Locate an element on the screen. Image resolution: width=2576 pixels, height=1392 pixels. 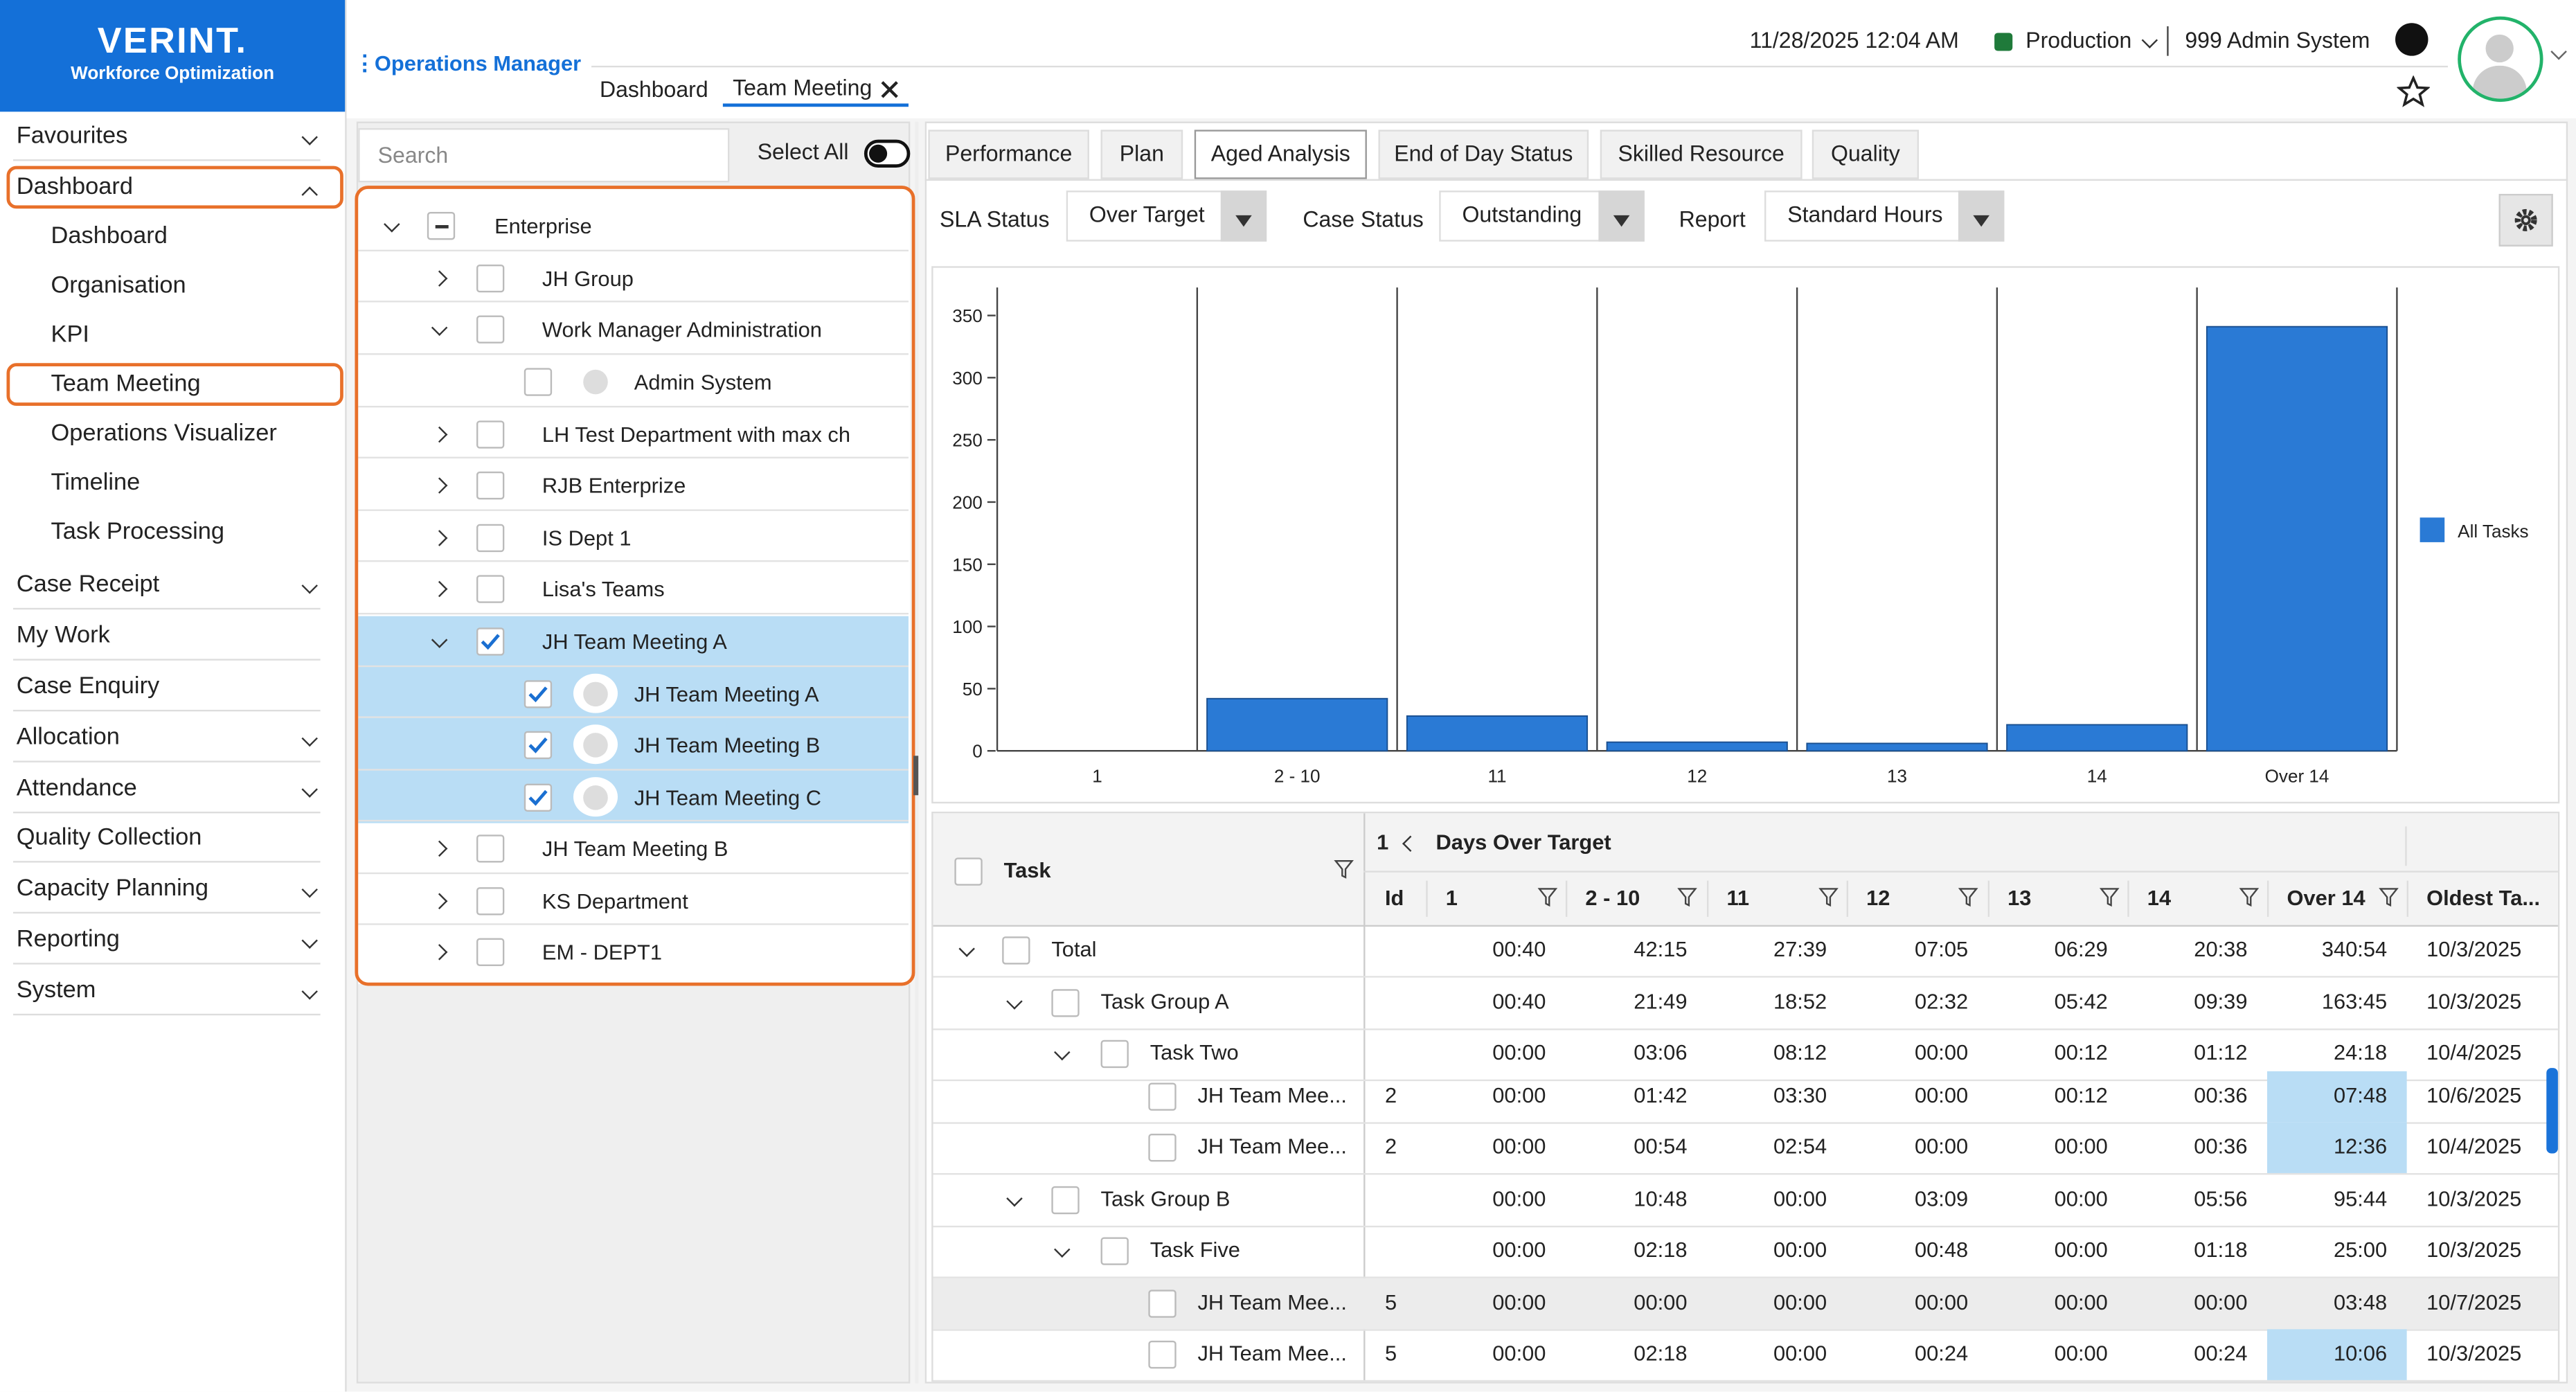
nav-item: Task Processing is located at coordinates (138, 532).